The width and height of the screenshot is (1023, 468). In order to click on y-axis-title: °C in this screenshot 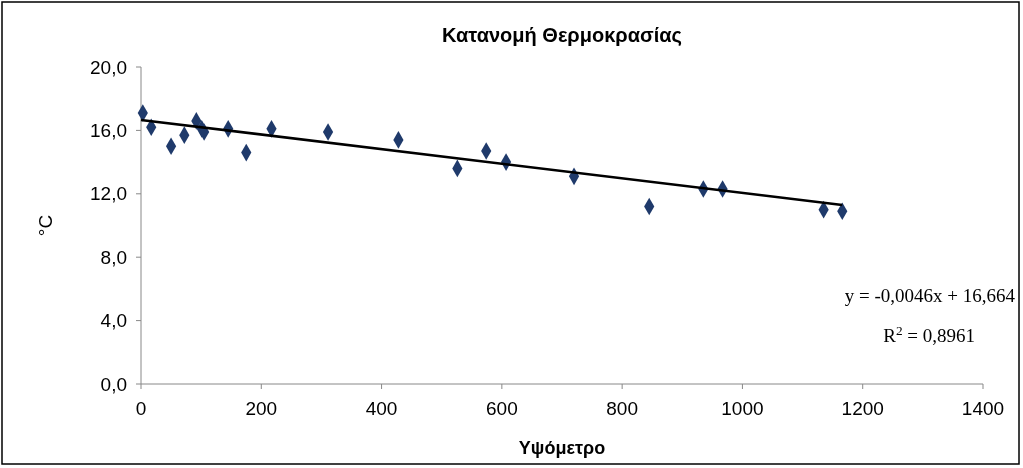, I will do `click(45, 225)`.